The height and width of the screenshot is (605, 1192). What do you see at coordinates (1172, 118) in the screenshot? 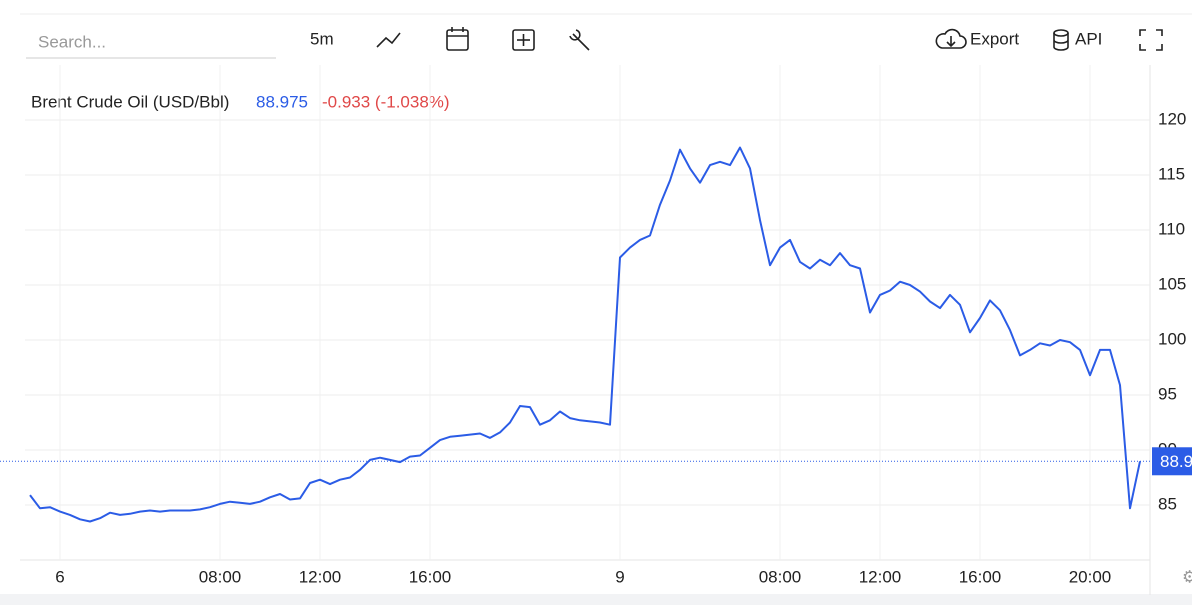
I see `y-tick-label: 120` at bounding box center [1172, 118].